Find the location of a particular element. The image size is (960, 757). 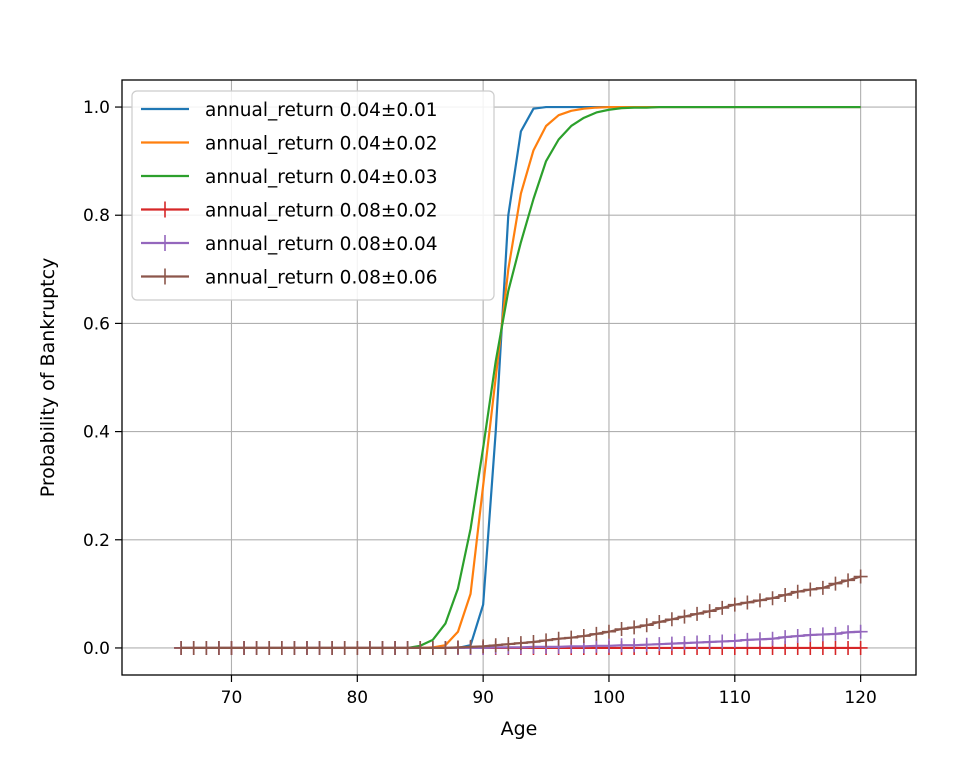

x-axis-label: Age is located at coordinates (519, 729).